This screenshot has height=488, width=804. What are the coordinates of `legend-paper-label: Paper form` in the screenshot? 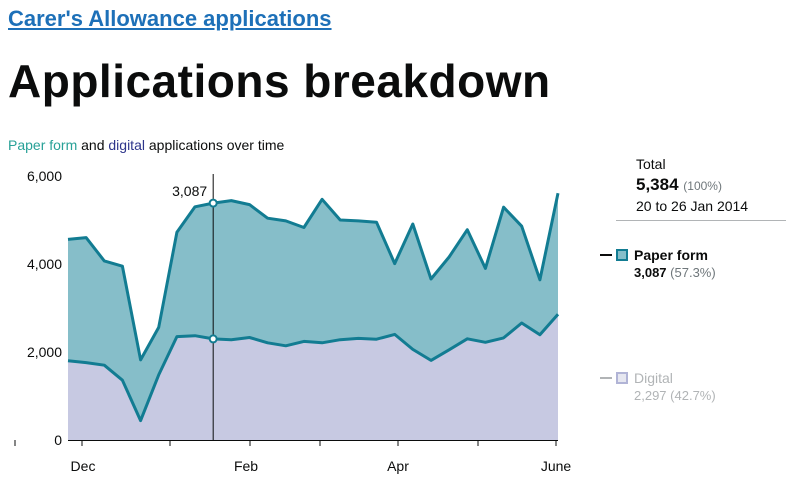 It's located at (671, 255).